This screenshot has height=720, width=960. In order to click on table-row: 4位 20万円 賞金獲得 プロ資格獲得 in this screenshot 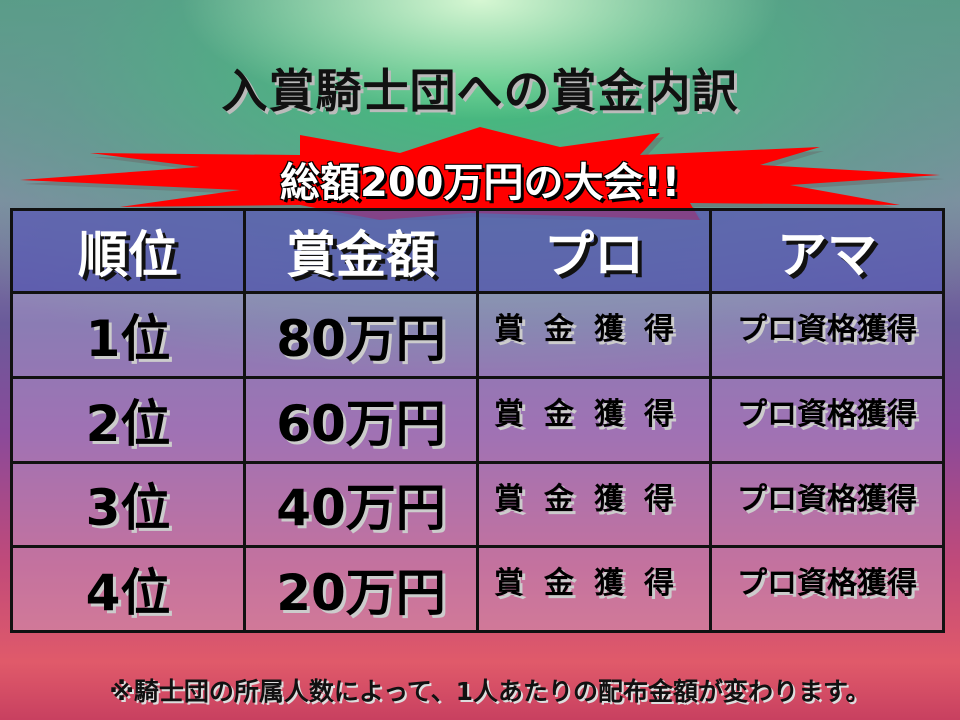, I will do `click(477, 589)`.